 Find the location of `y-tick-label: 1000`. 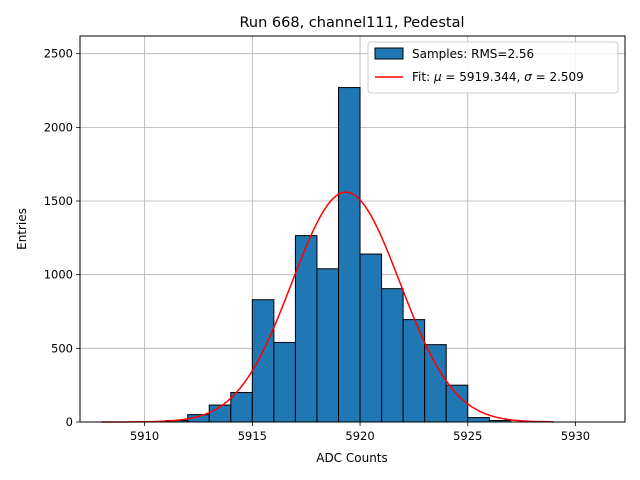

y-tick-label: 1000 is located at coordinates (58, 275).